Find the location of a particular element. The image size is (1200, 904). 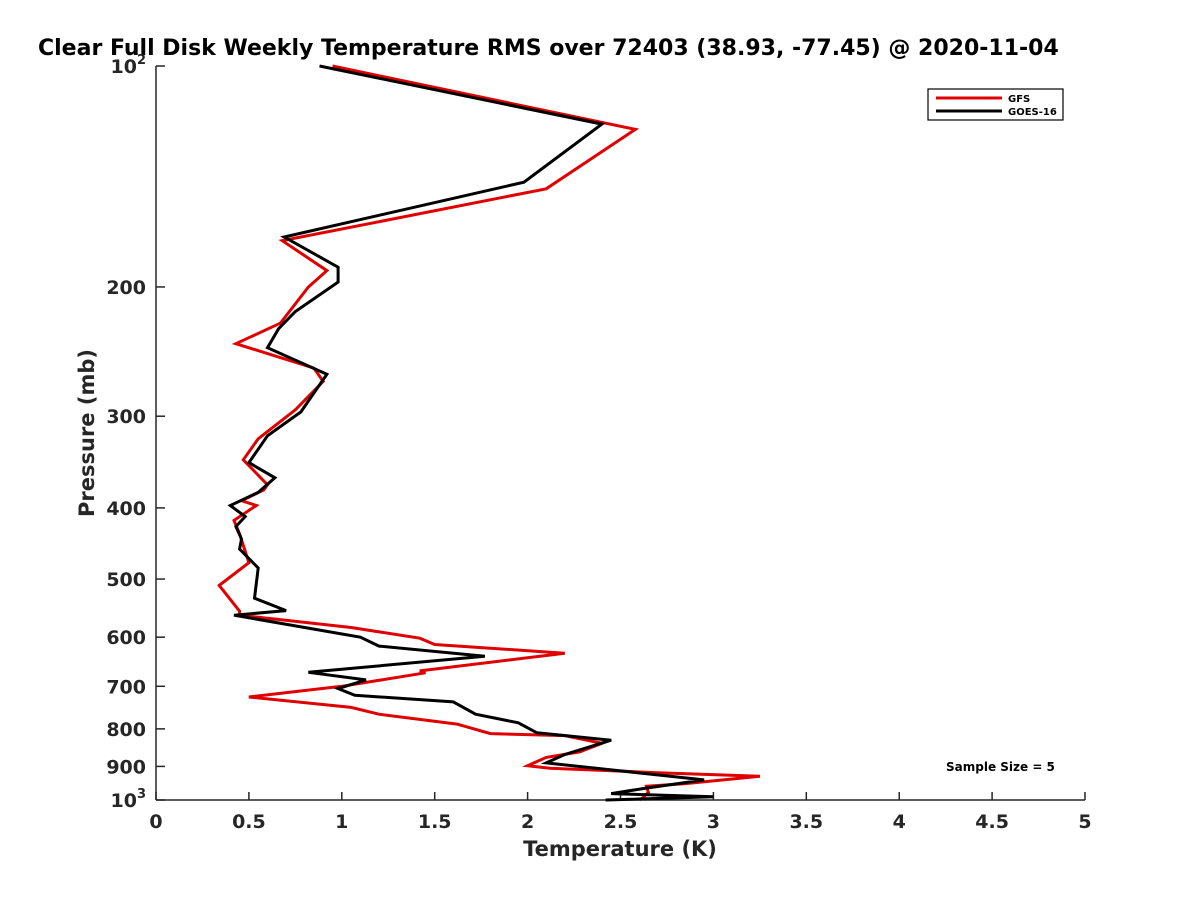

x-tick-label: 0.5 is located at coordinates (249, 822).